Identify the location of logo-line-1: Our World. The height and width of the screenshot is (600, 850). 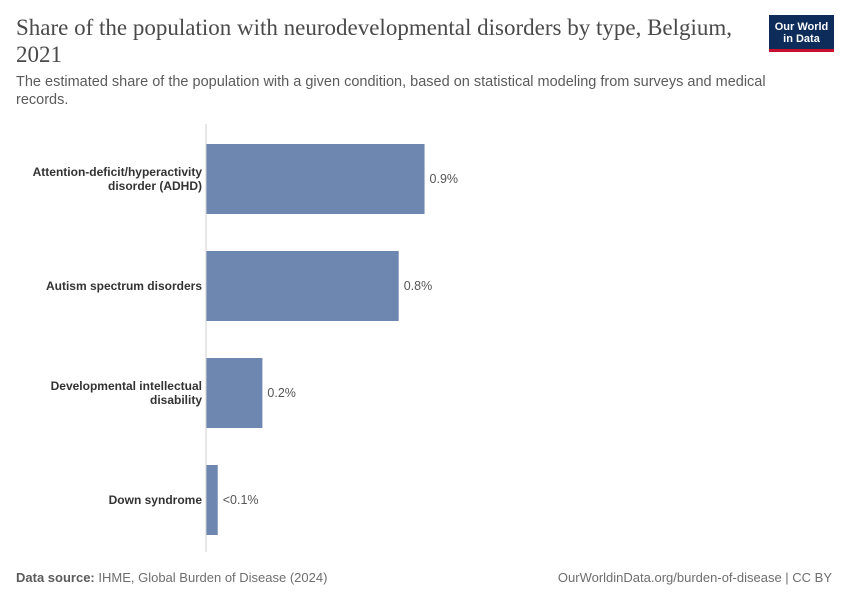
(801, 27).